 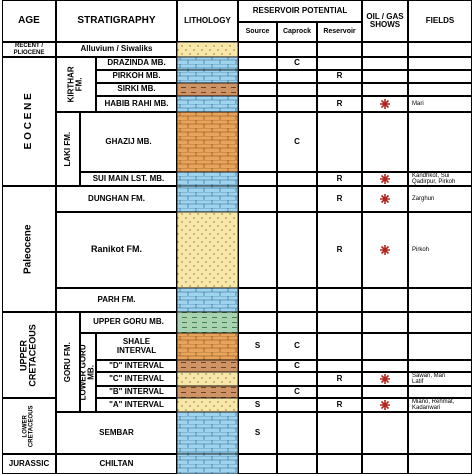 I want to click on unit-name: DRAZINDA MB., so click(x=136, y=63).